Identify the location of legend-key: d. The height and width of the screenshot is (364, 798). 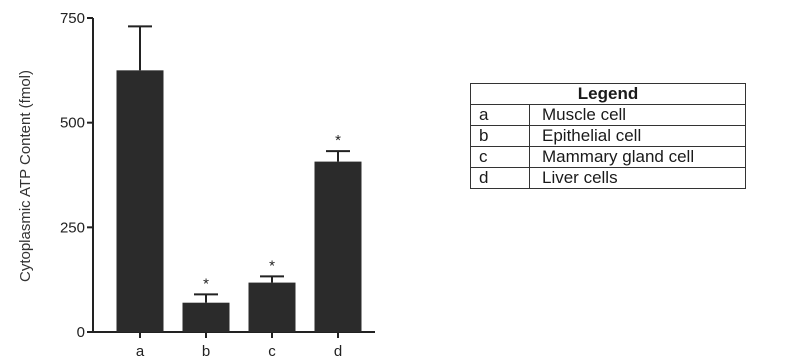
(500, 178).